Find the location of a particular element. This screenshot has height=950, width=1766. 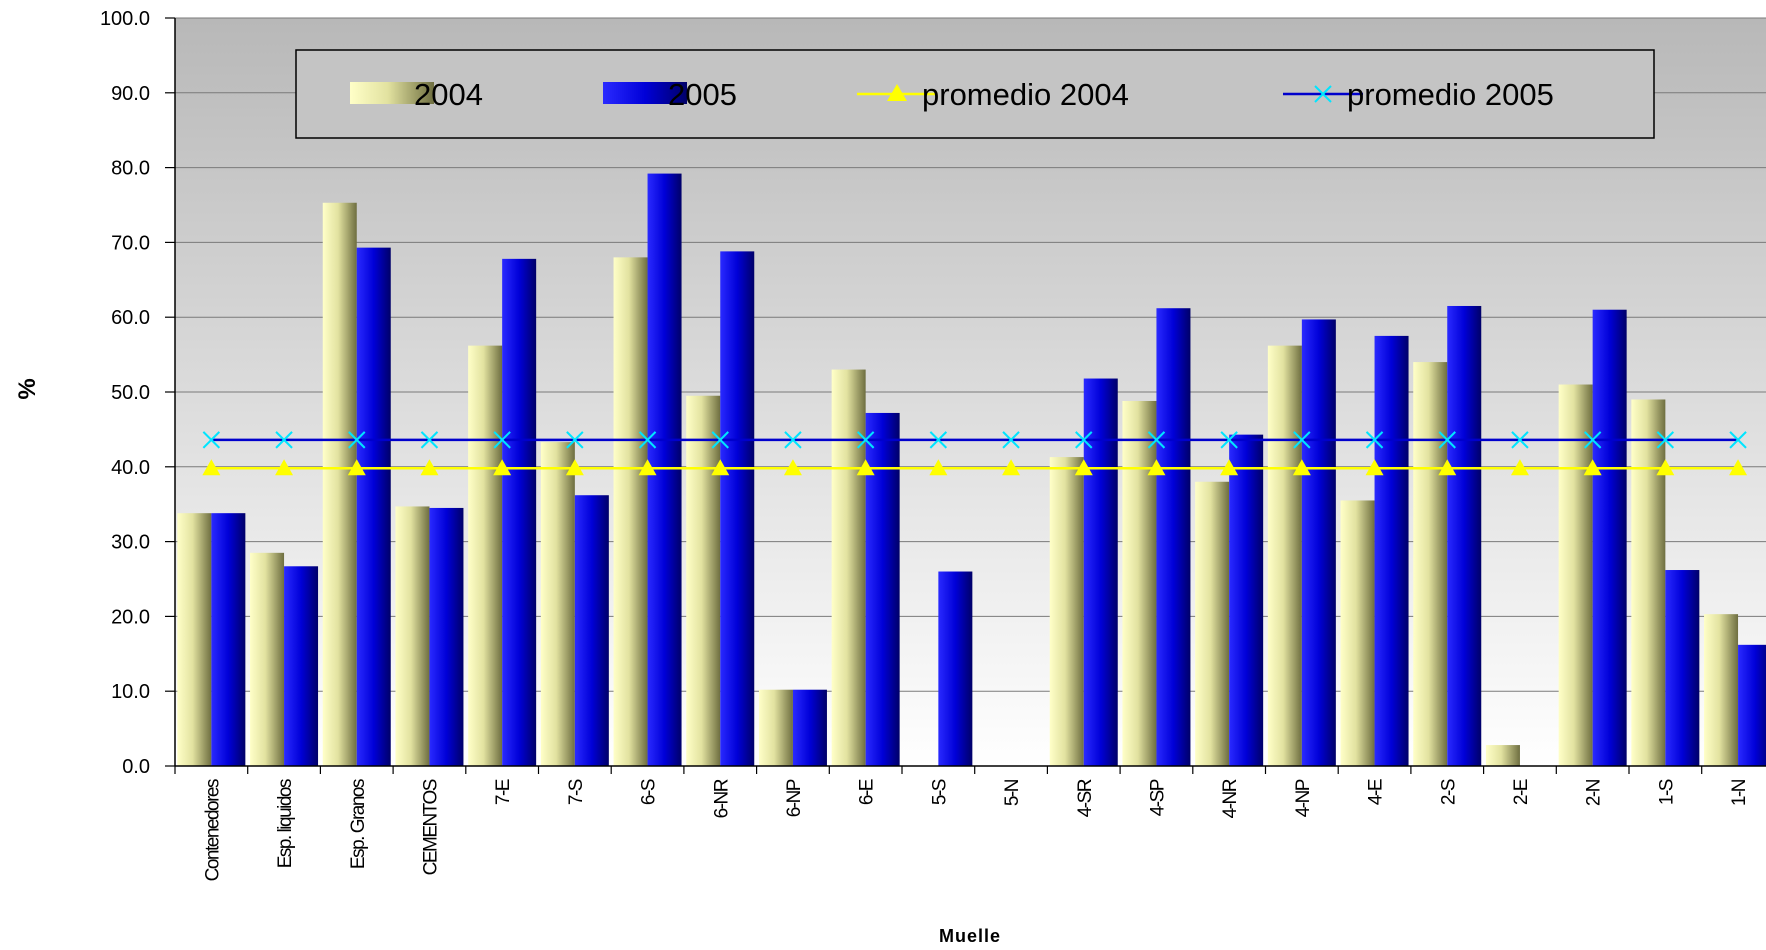

x-tick-label: 4-SR is located at coordinates (1085, 798).